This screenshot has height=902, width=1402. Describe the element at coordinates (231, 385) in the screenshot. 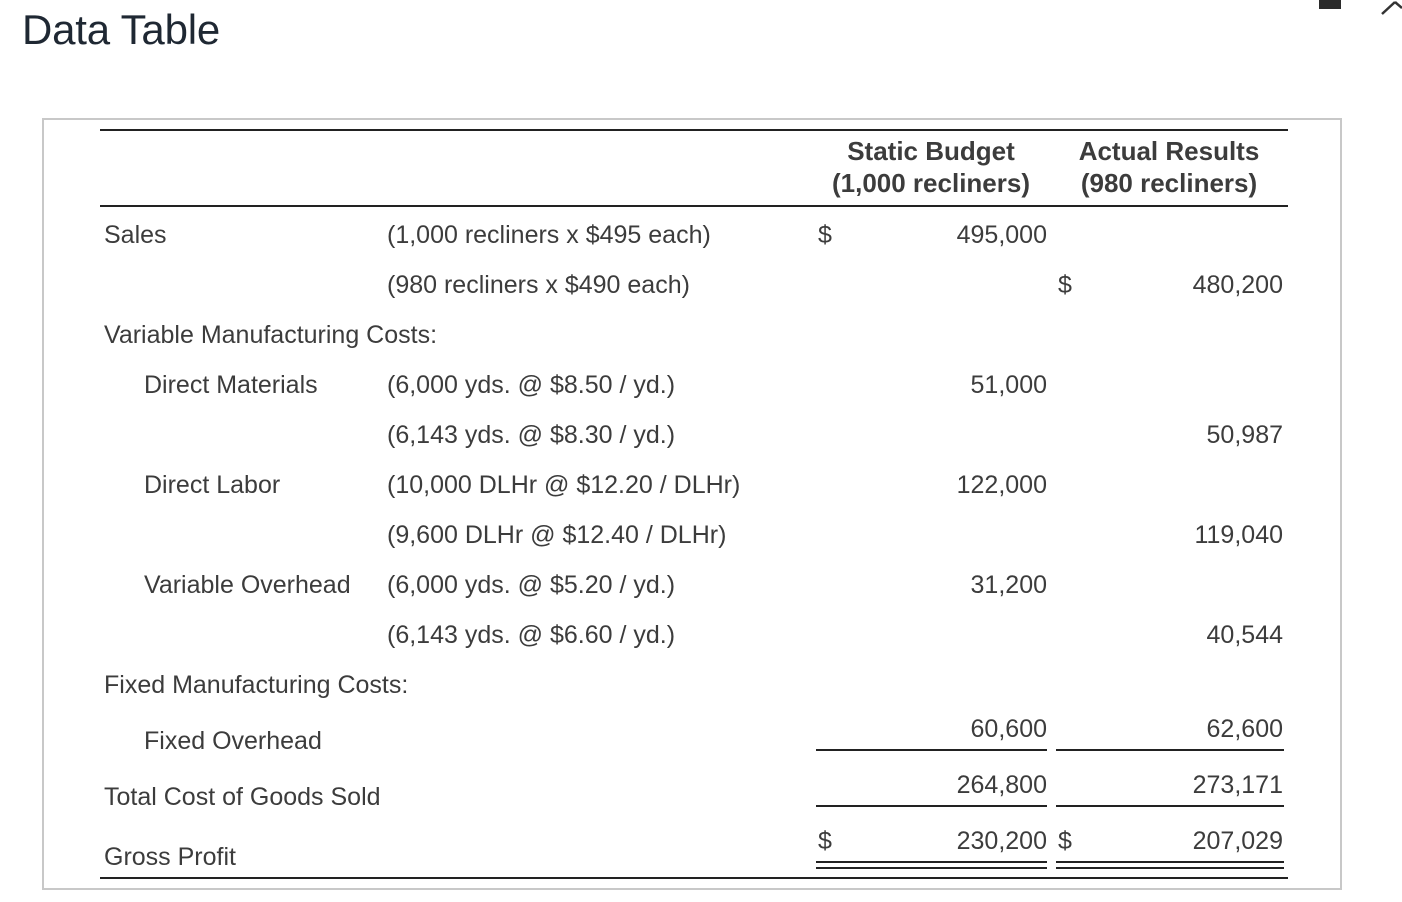

I see `row-label-direct-materials: Direct Materials` at that location.